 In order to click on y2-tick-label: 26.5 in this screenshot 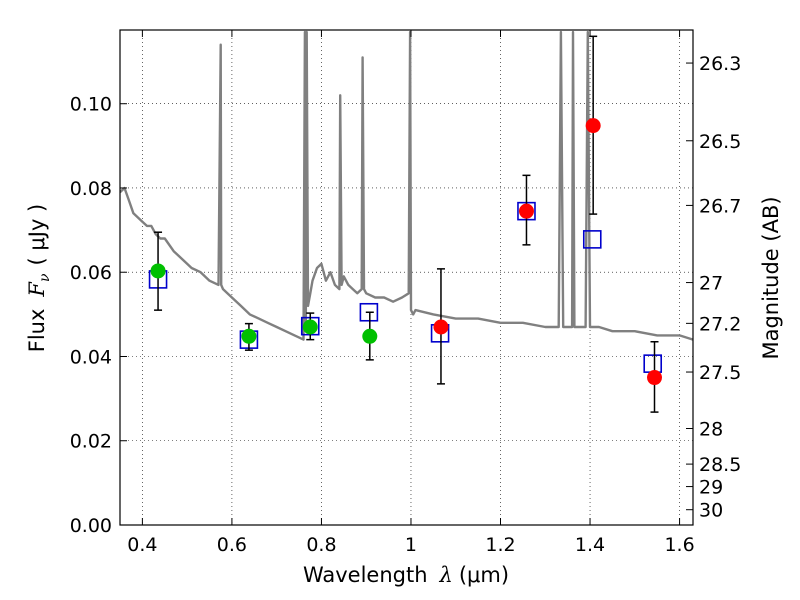, I will do `click(720, 142)`.